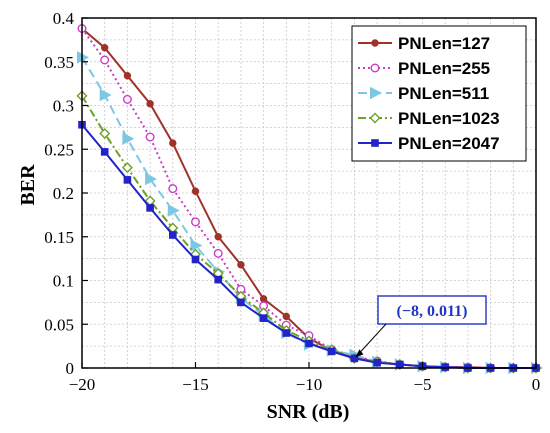  What do you see at coordinates (422, 384) in the screenshot?
I see `x-tick-label: −5` at bounding box center [422, 384].